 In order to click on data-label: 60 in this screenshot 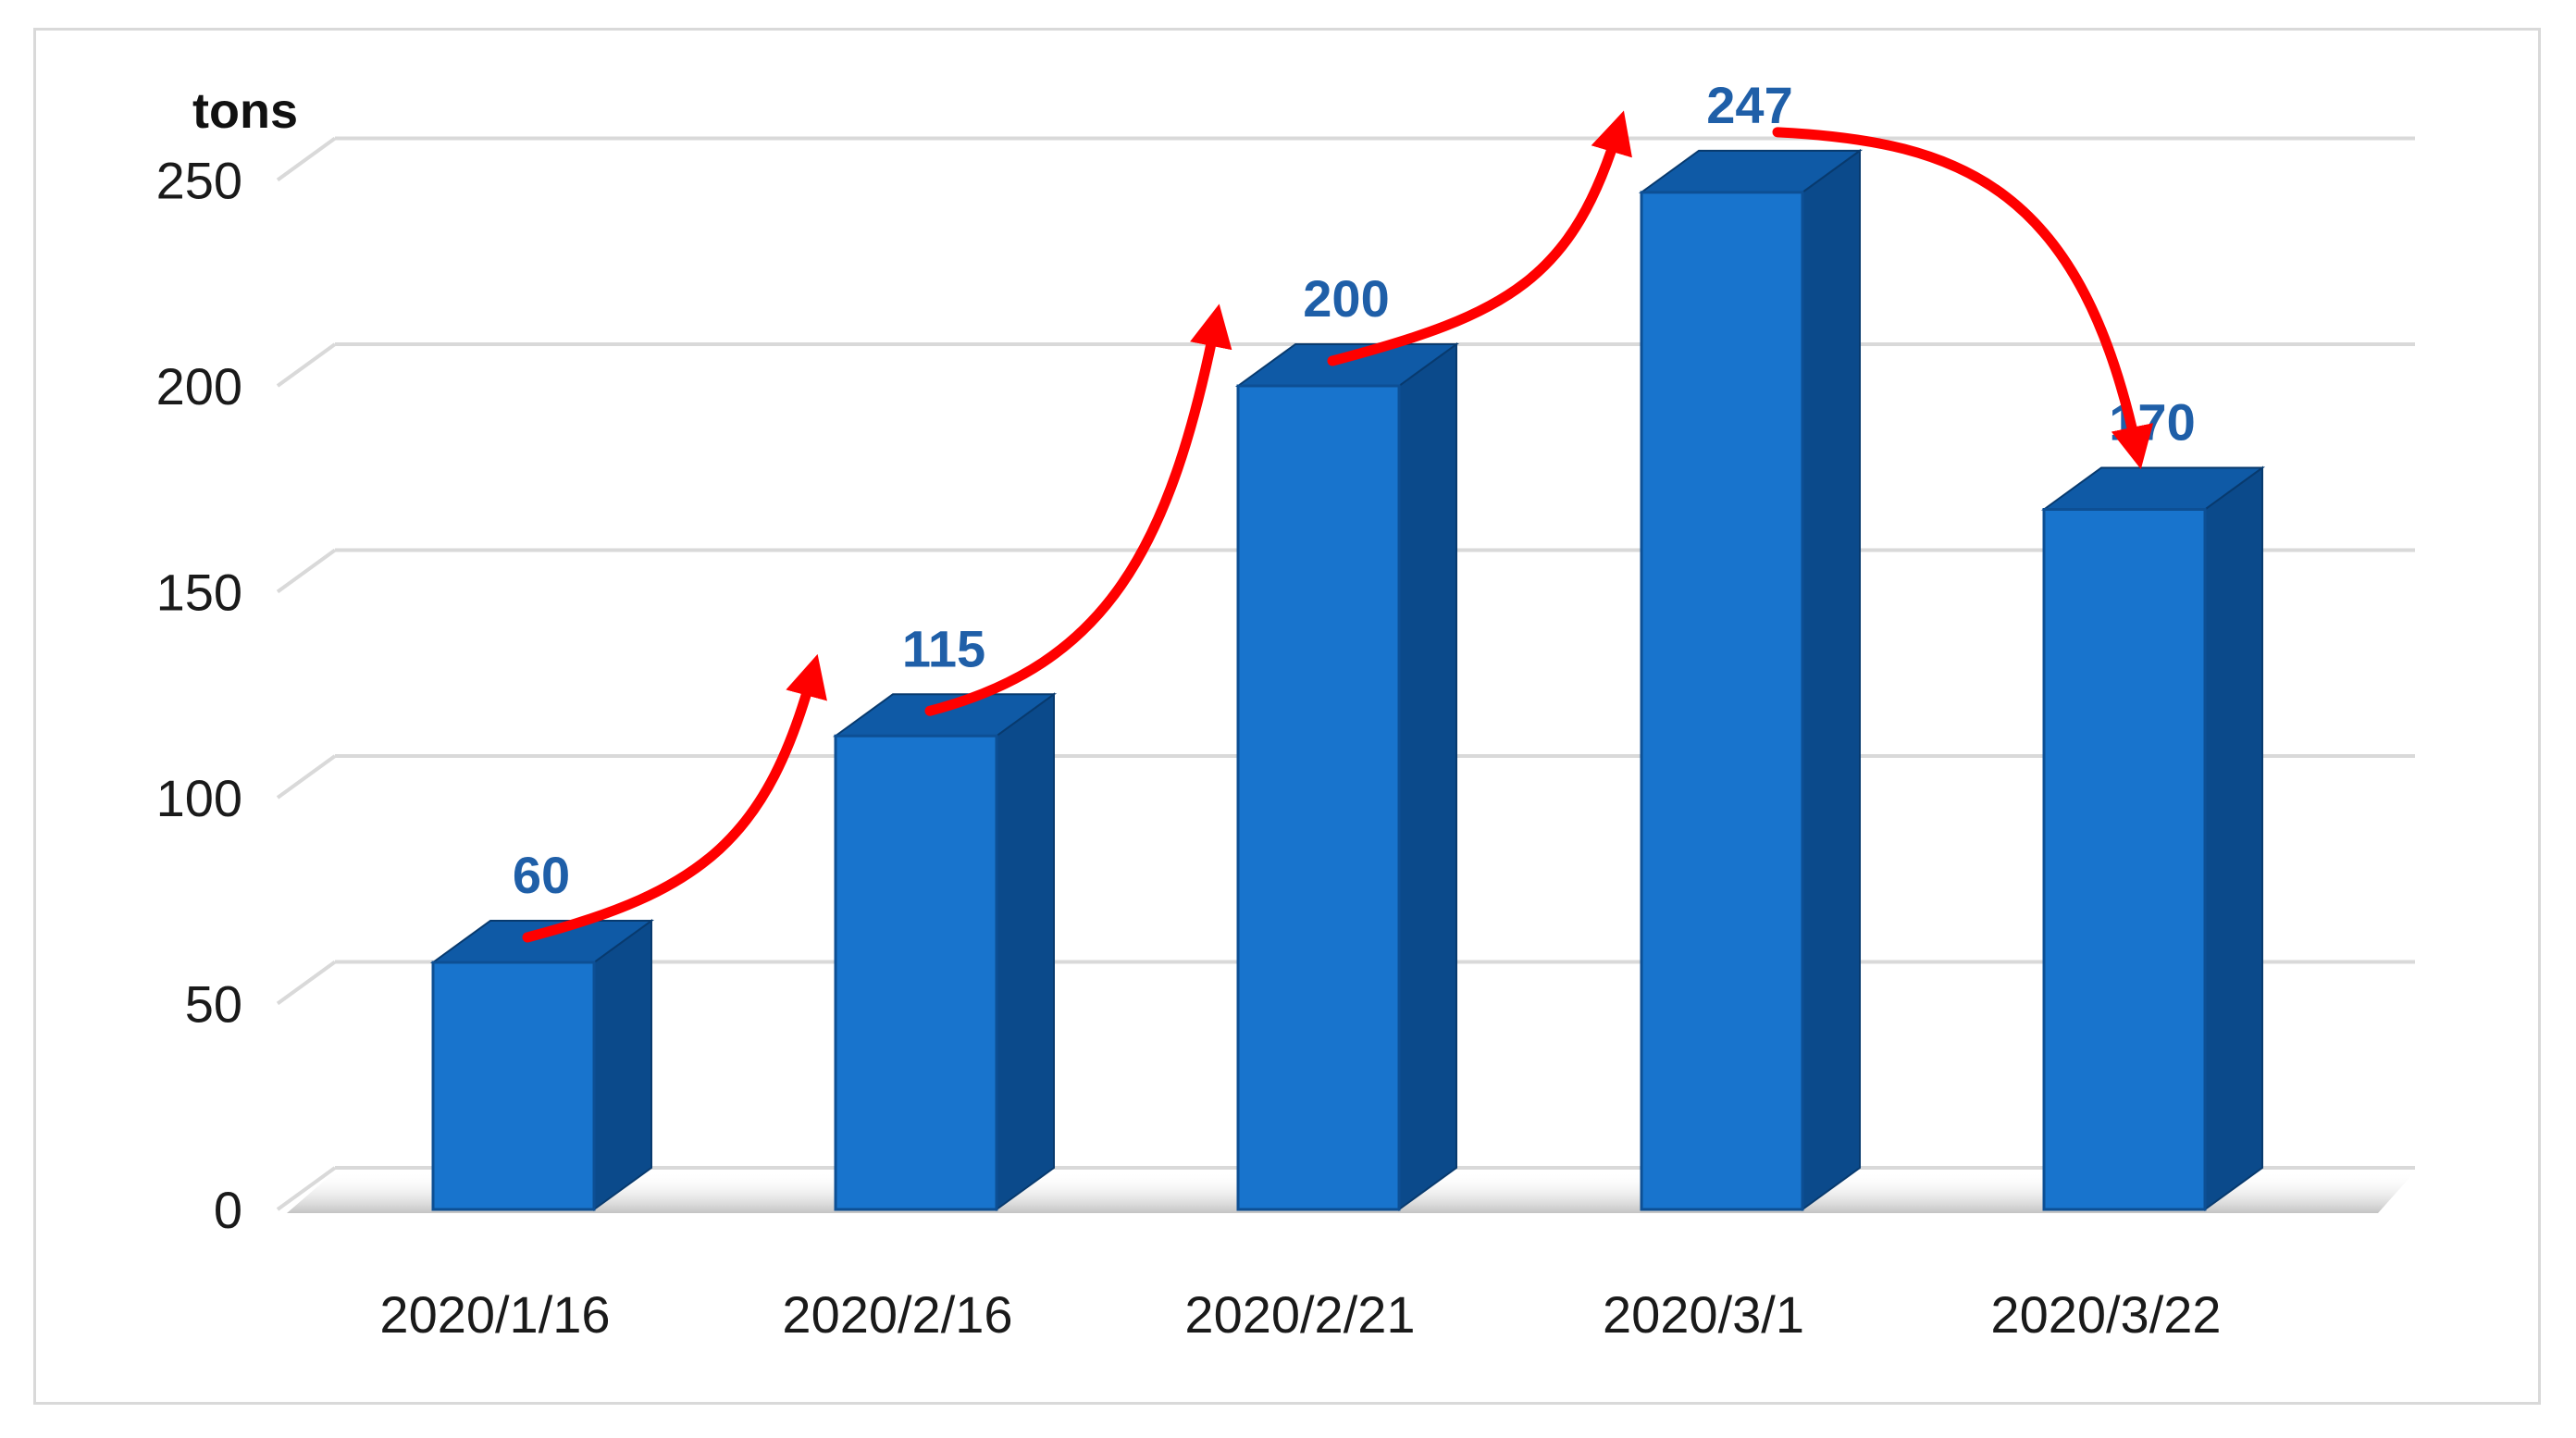, I will do `click(541, 875)`.